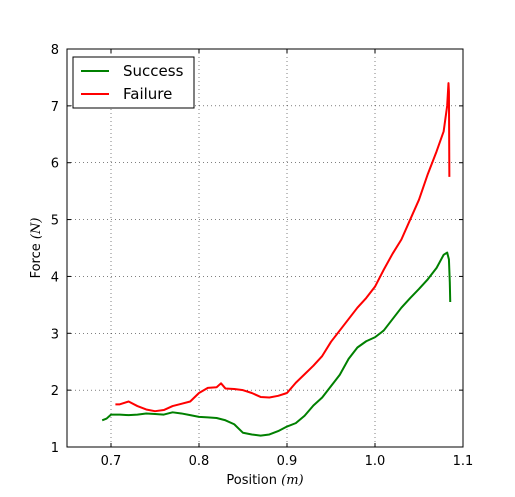 This screenshot has height=497, width=515. Describe the element at coordinates (55, 334) in the screenshot. I see `y-tick-label: 3` at that location.